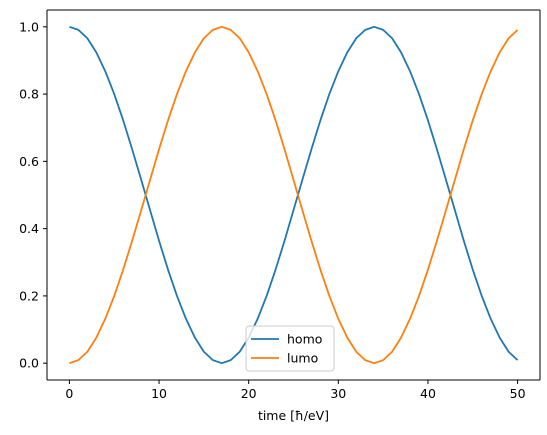  What do you see at coordinates (302, 358) in the screenshot?
I see `legend-label-lumo: lumo` at bounding box center [302, 358].